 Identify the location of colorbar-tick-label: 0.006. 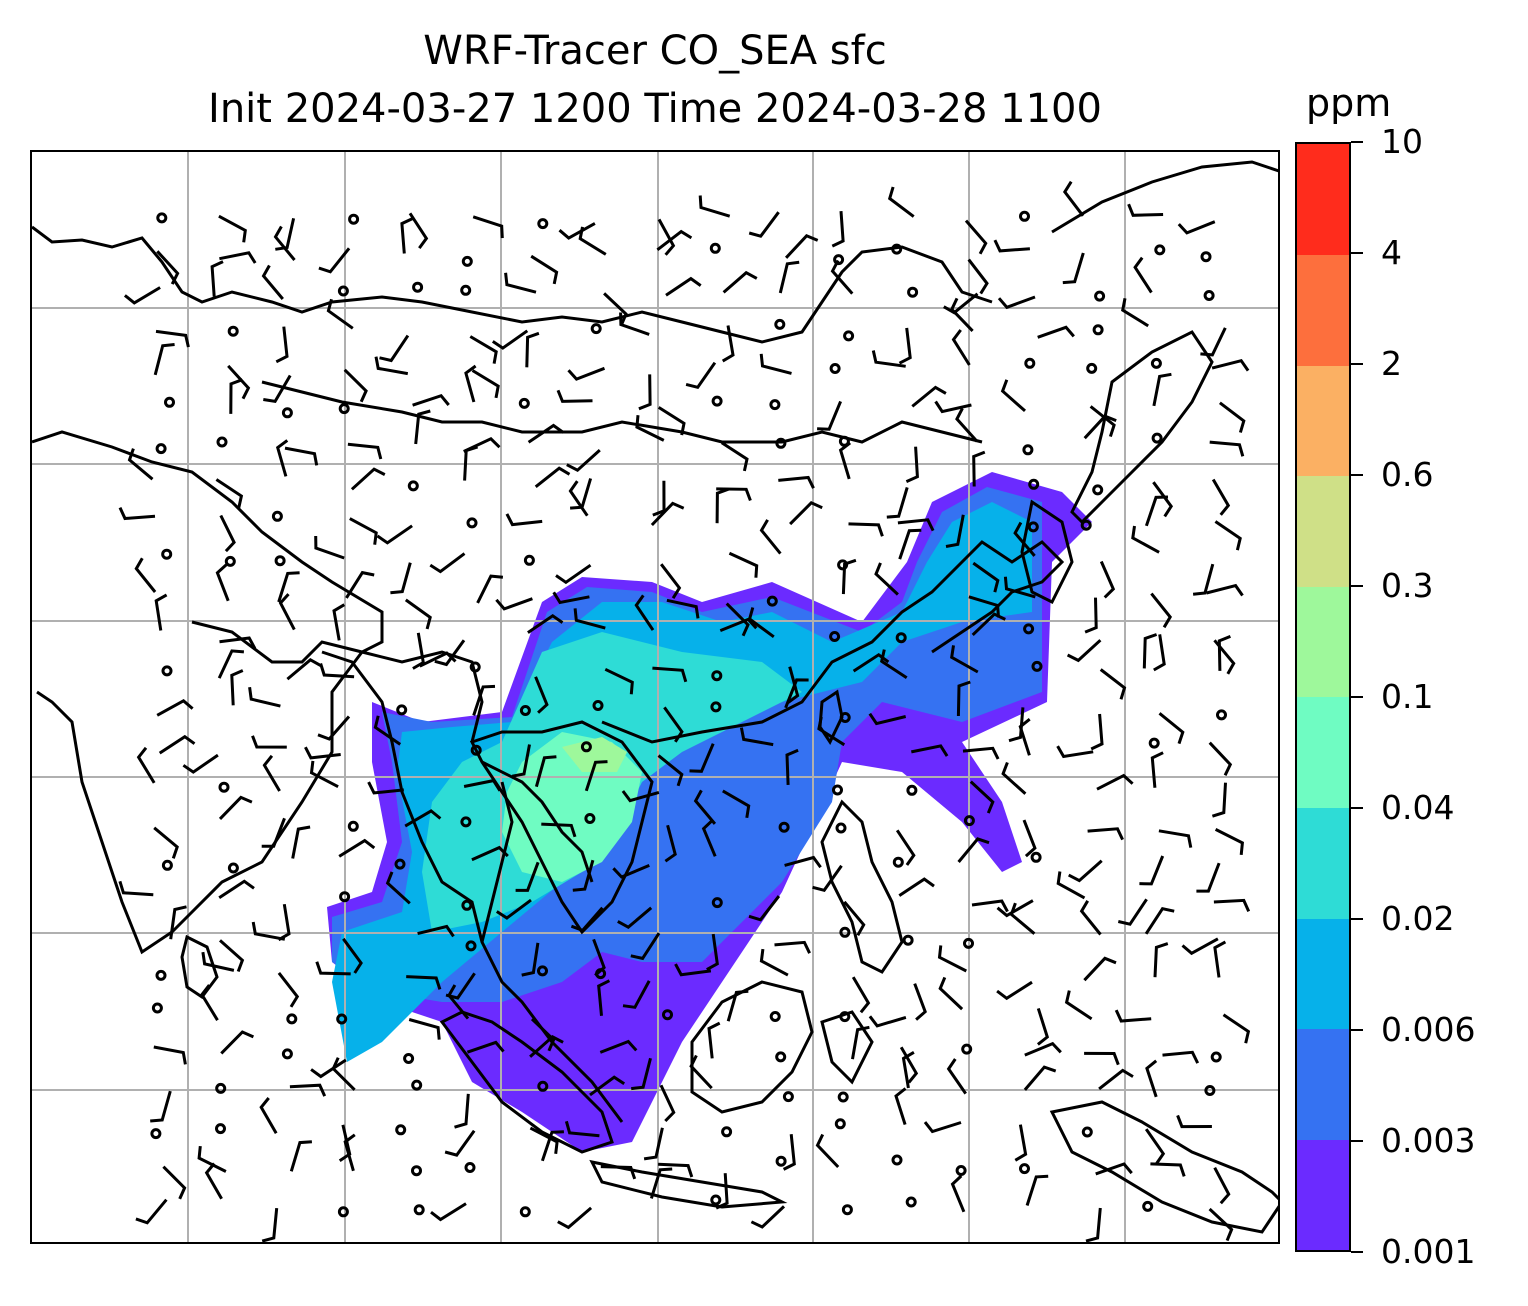
(1428, 1029).